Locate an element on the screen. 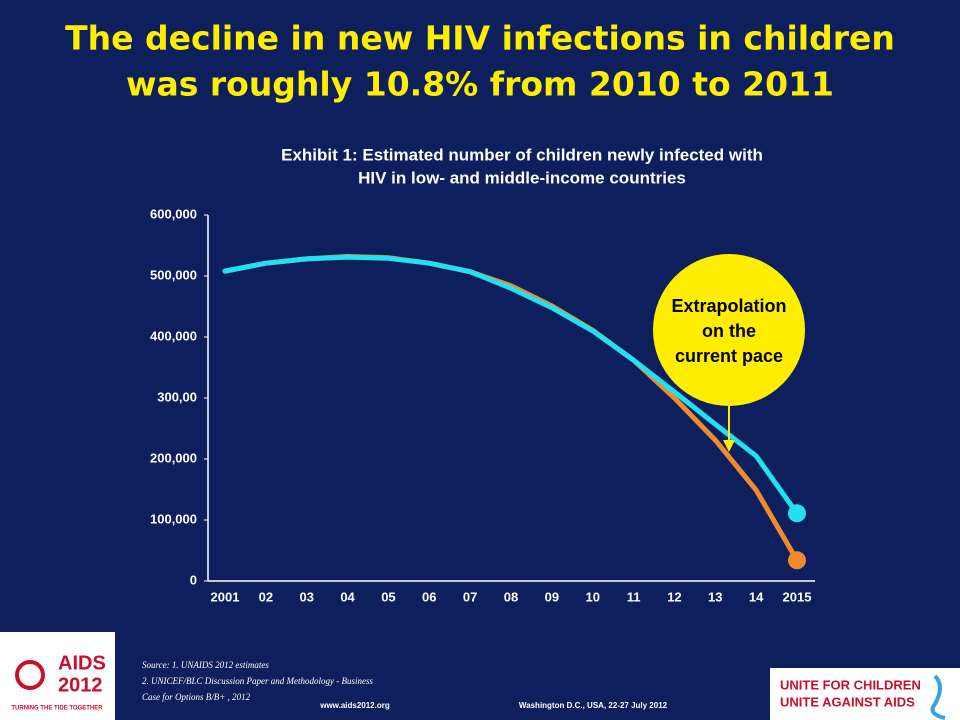 Image resolution: width=960 pixels, height=720 pixels. callout is located at coordinates (729, 330).